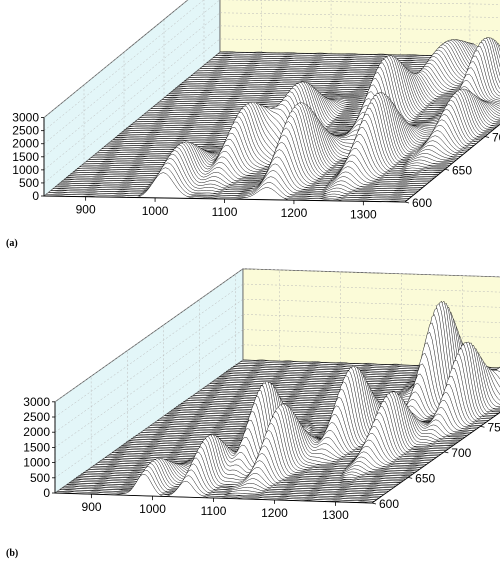 Image resolution: width=500 pixels, height=568 pixels. Describe the element at coordinates (493, 427) in the screenshot. I see `y-tick-label: 750` at that location.